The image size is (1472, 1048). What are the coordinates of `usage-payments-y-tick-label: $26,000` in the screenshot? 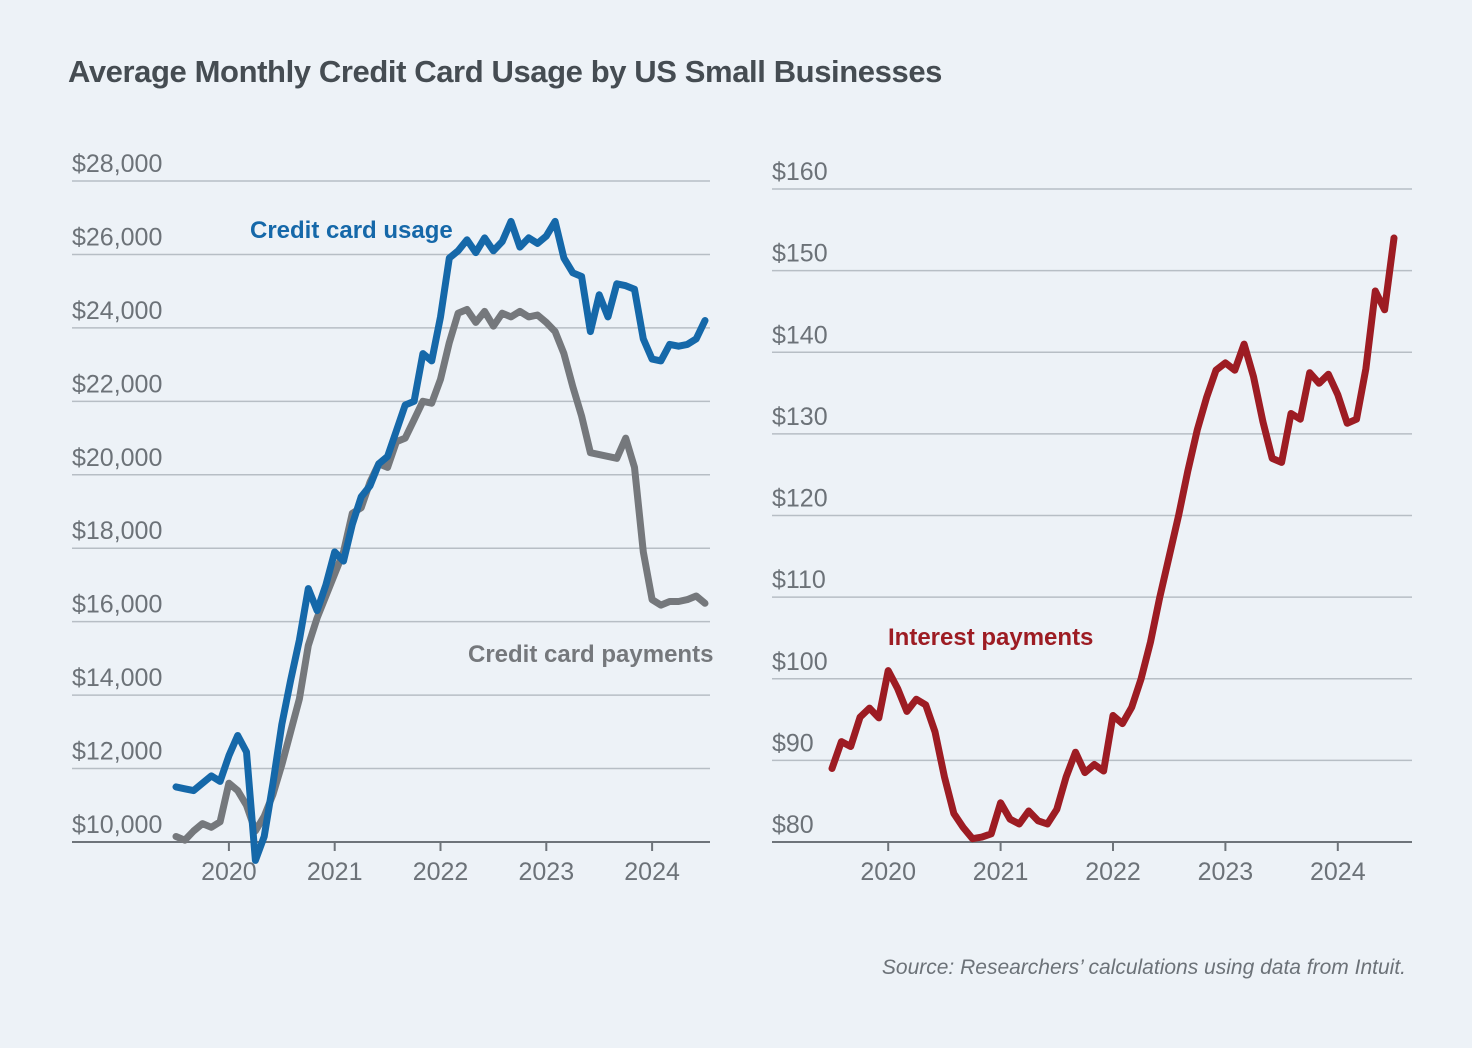 It's located at (117, 237).